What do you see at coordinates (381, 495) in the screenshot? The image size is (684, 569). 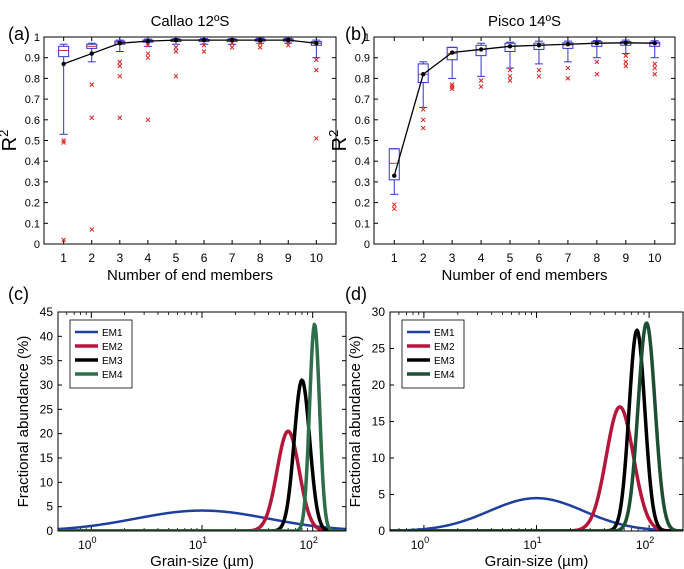 I see `y-tick-label: 5` at bounding box center [381, 495].